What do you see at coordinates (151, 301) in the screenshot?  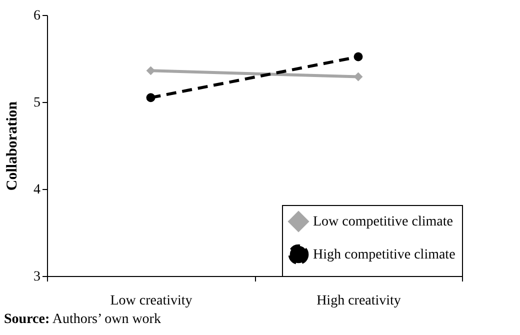 I see `x-tick-label: Low creativity` at bounding box center [151, 301].